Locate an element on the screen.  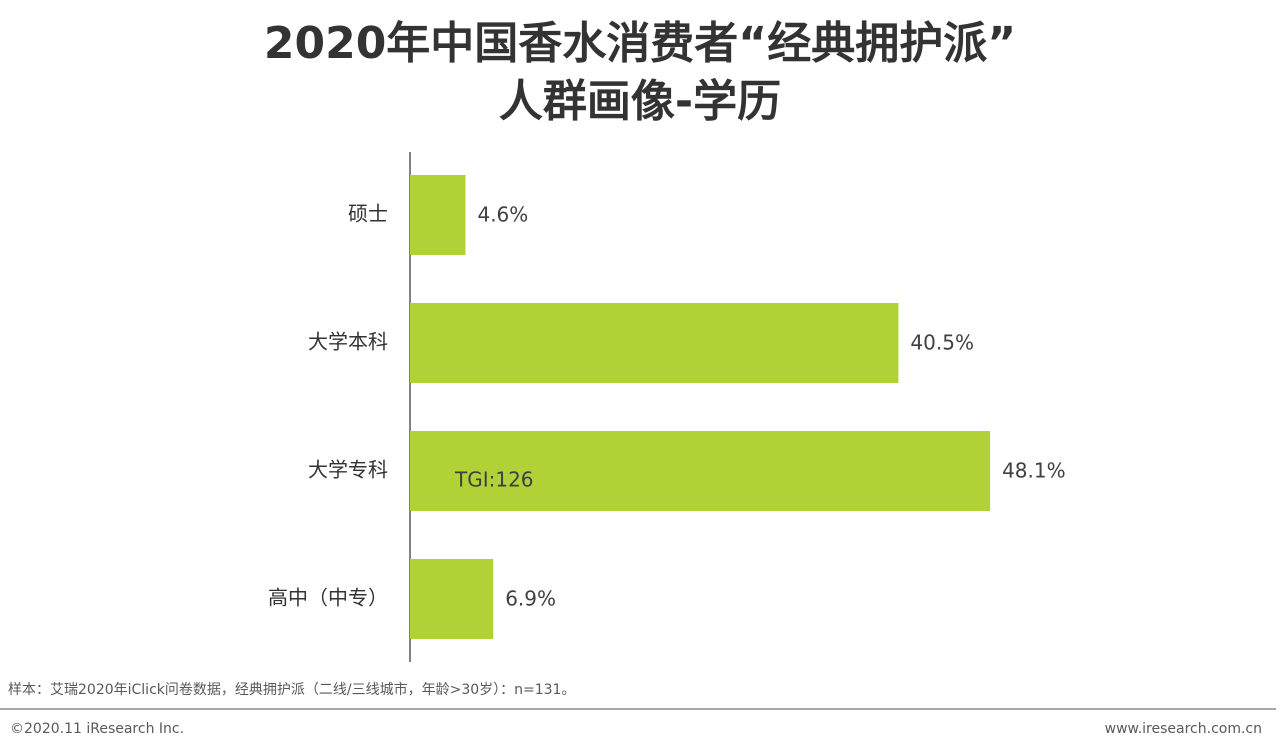
value-label: 40.5% is located at coordinates (942, 343).